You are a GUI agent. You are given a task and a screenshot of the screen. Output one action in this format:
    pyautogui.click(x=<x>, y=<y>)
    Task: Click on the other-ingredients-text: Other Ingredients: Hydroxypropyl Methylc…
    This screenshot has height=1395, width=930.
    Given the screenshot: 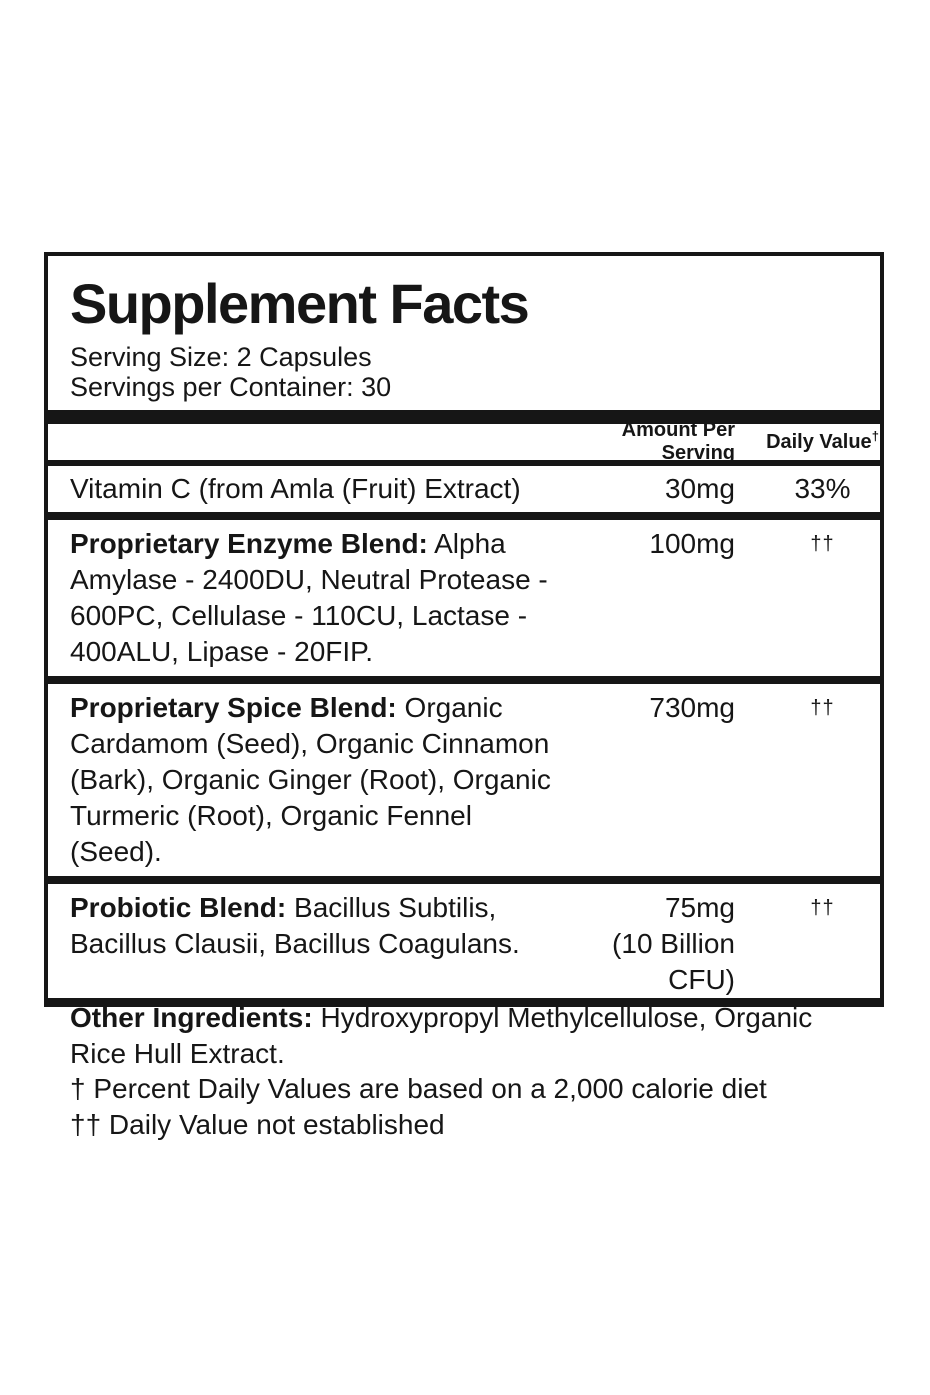 What is the action you would take?
    pyautogui.click(x=463, y=1035)
    